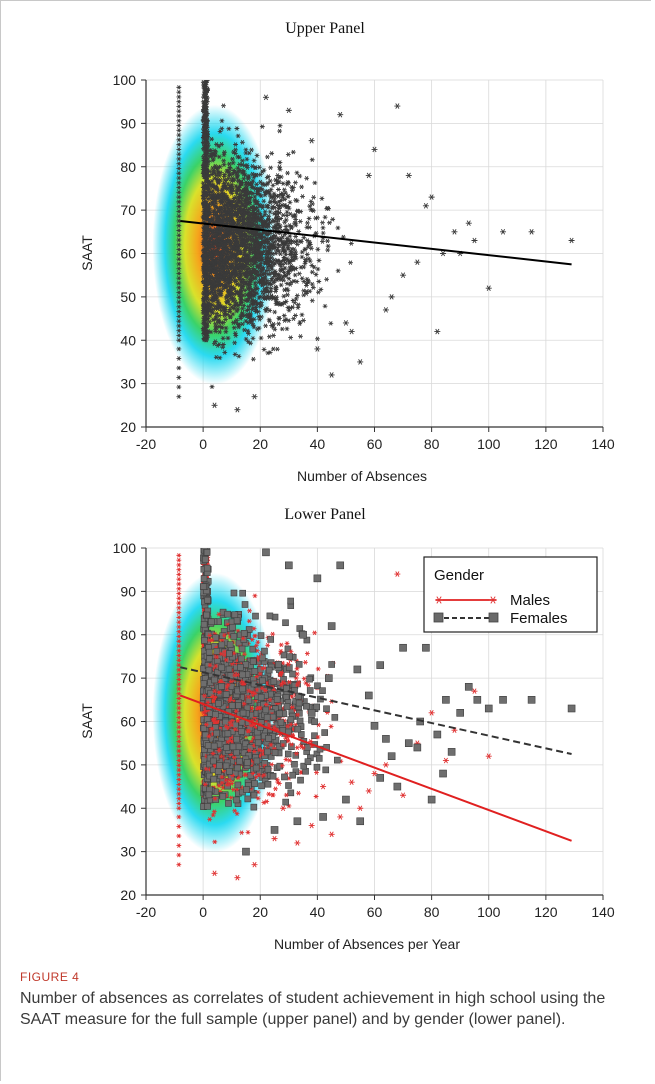  What do you see at coordinates (128, 297) in the screenshot?
I see `y-tick-label: 50` at bounding box center [128, 297].